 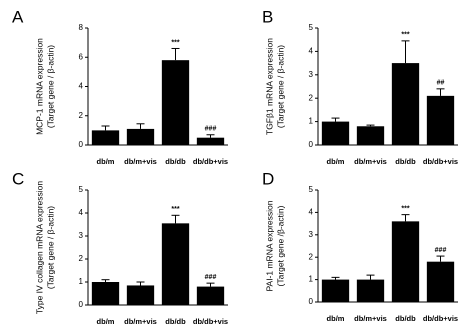 I want to click on y-tick-label: 8, so click(x=81, y=27).